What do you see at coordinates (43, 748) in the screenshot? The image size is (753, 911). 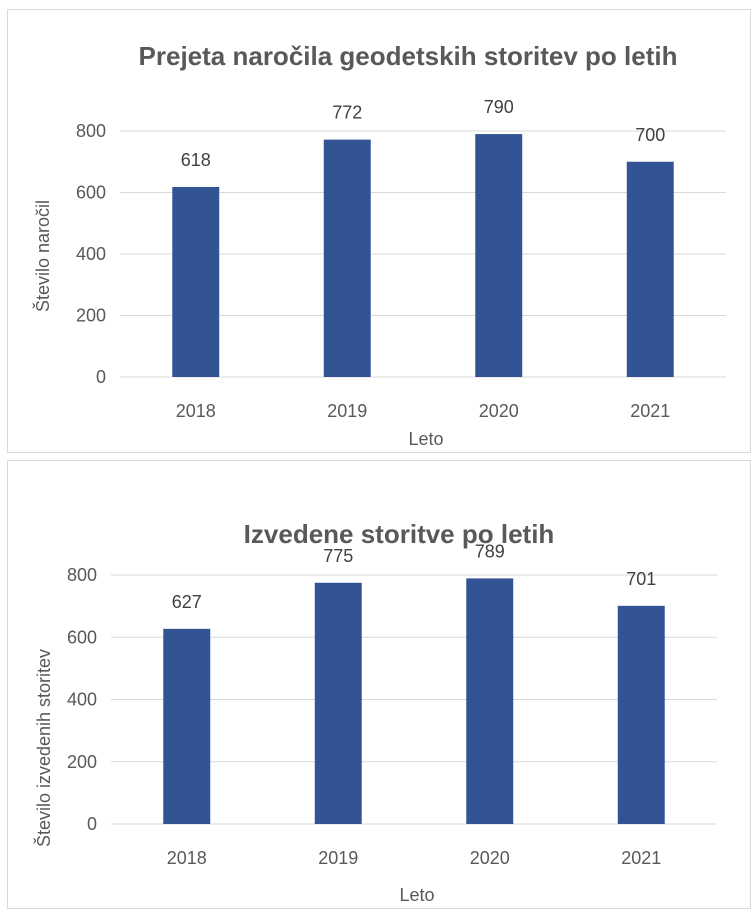 I see `y-axis-title: Število izvedenih storitev` at bounding box center [43, 748].